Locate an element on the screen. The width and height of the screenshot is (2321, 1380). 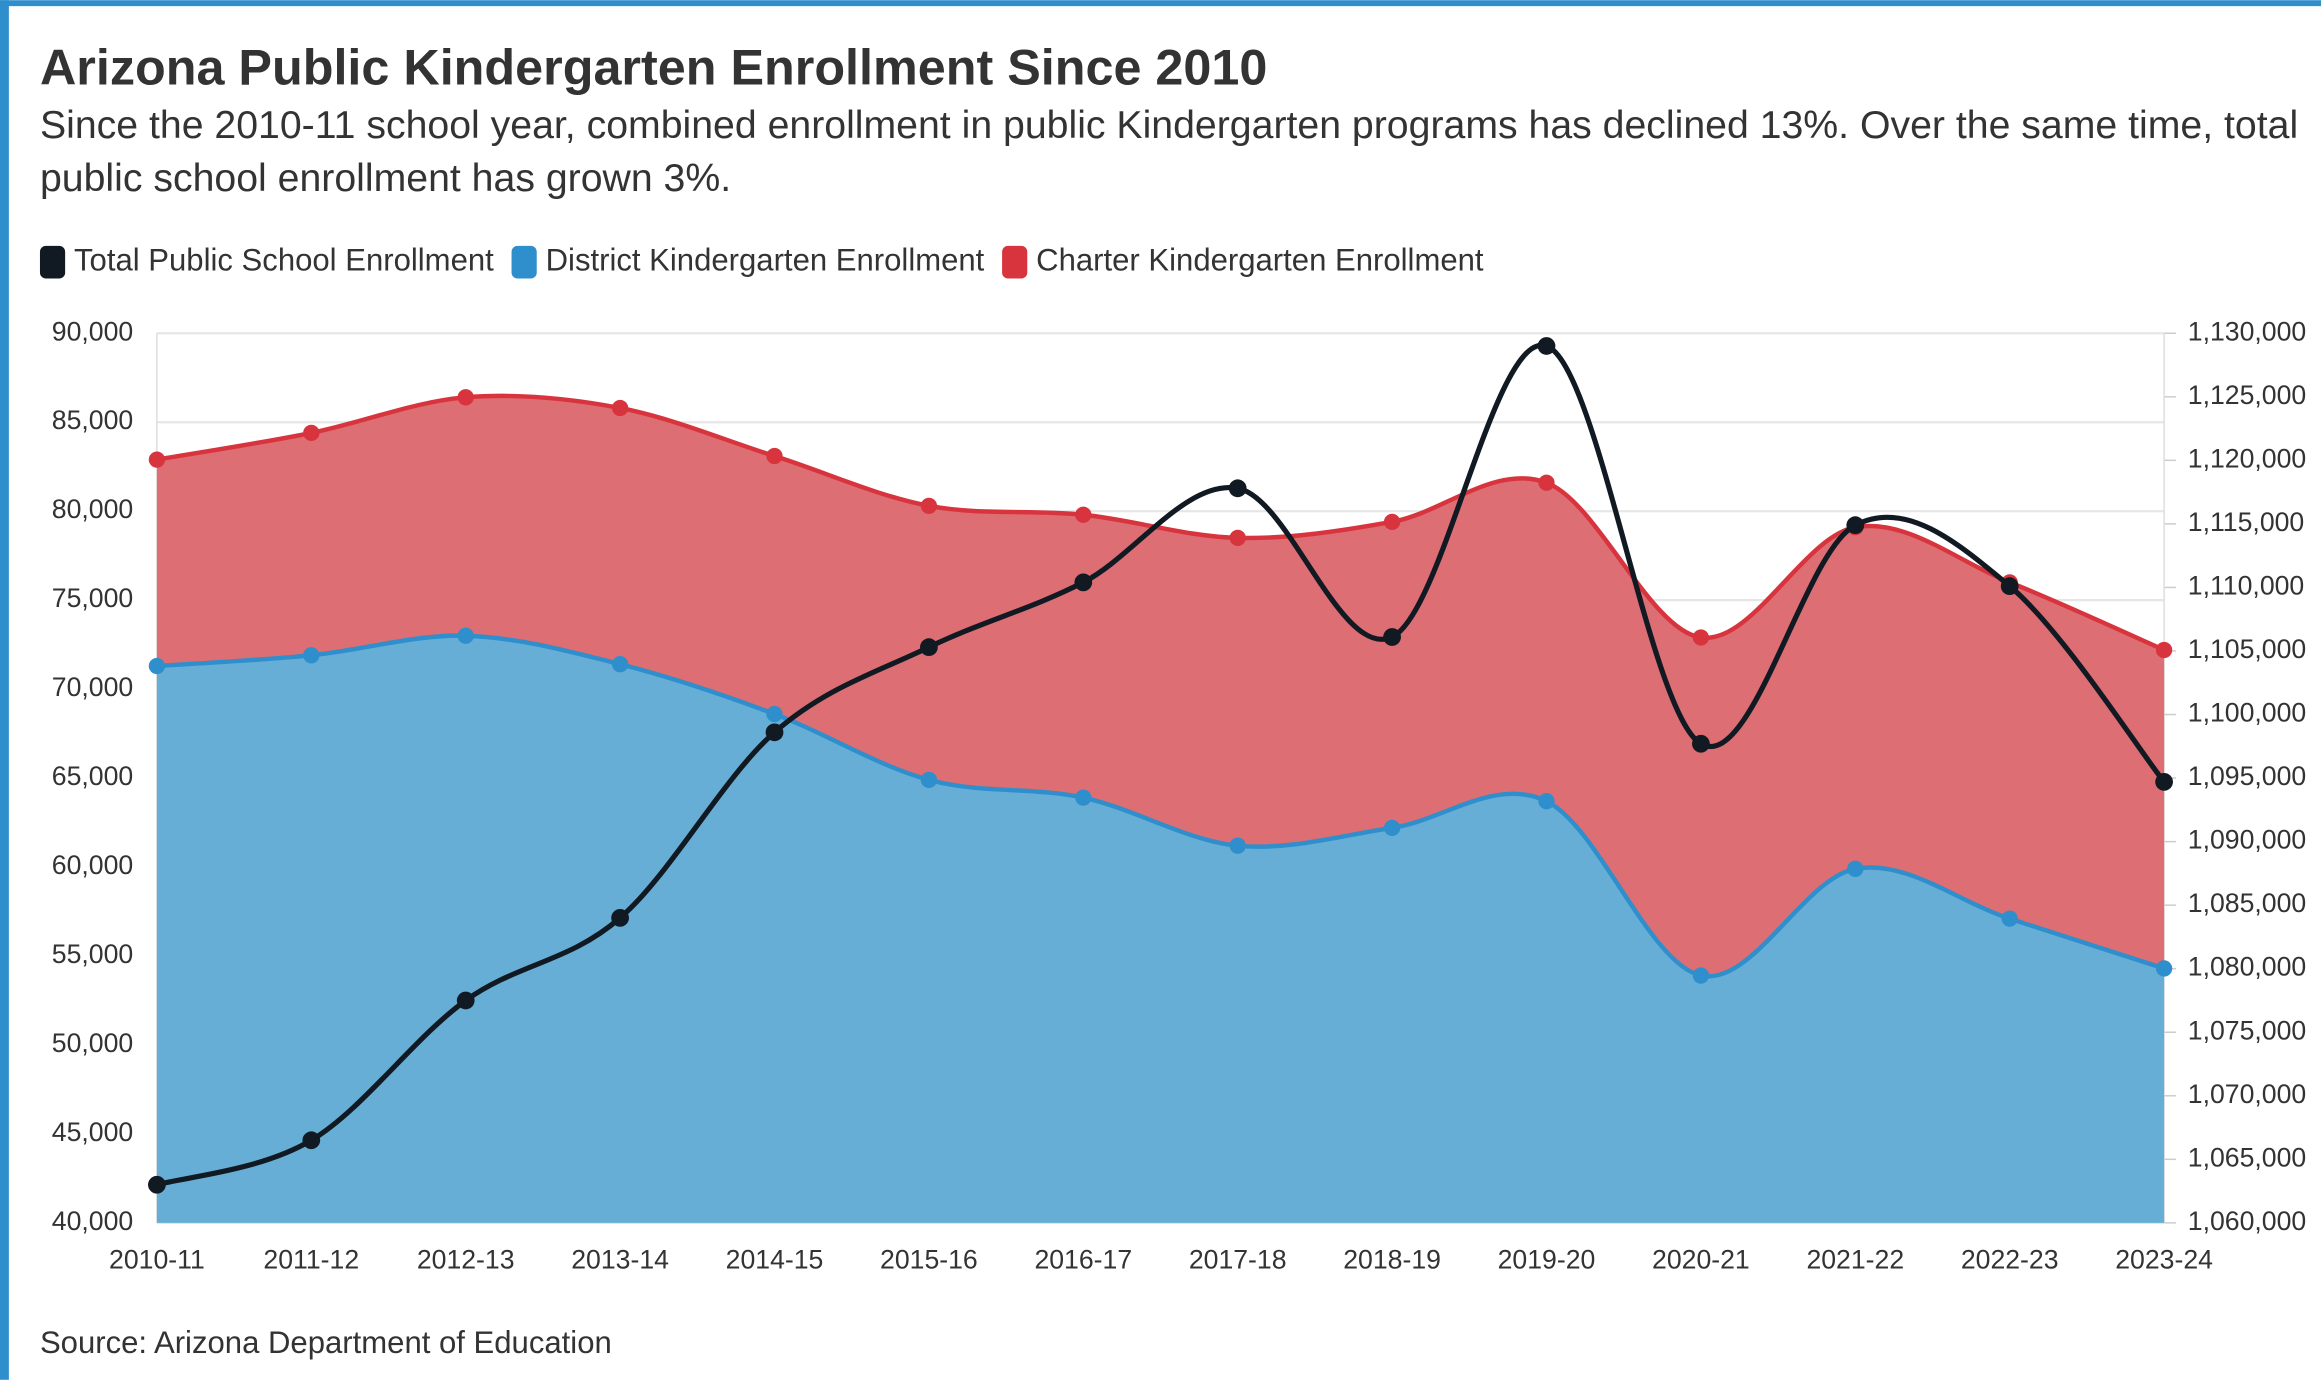
x-tick-label: 2012-13 is located at coordinates (466, 1259).